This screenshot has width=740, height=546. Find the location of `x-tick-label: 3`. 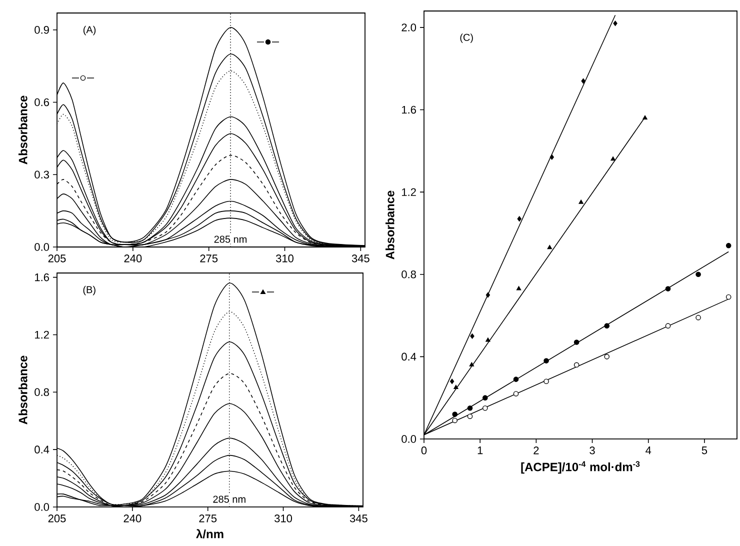

x-tick-label: 3 is located at coordinates (592, 450).